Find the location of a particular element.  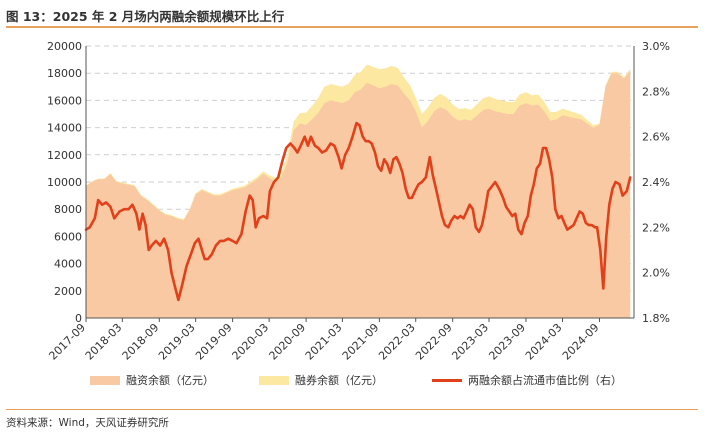

chart-title: 图 13：2025 年 2 月场内两融余额规模环比上行 is located at coordinates (145, 16).